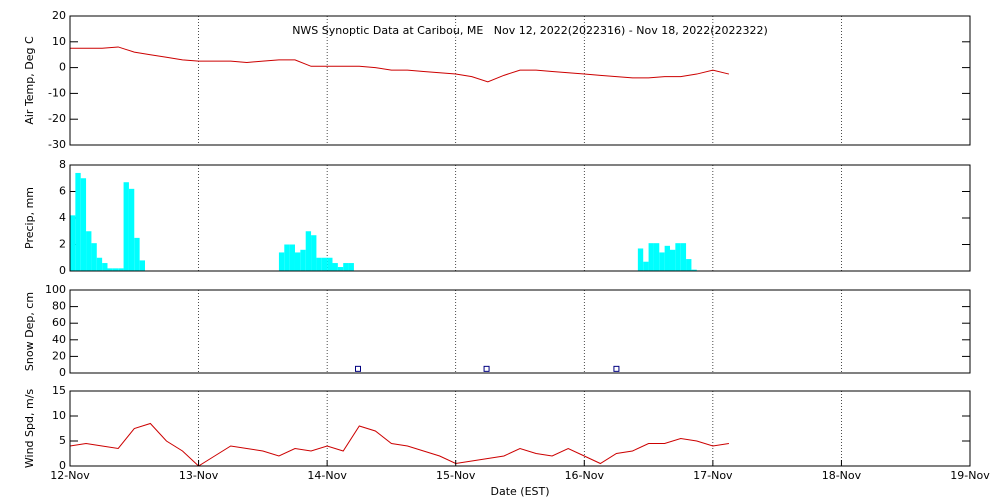  I want to click on y-tick-label: 6, so click(62, 191).